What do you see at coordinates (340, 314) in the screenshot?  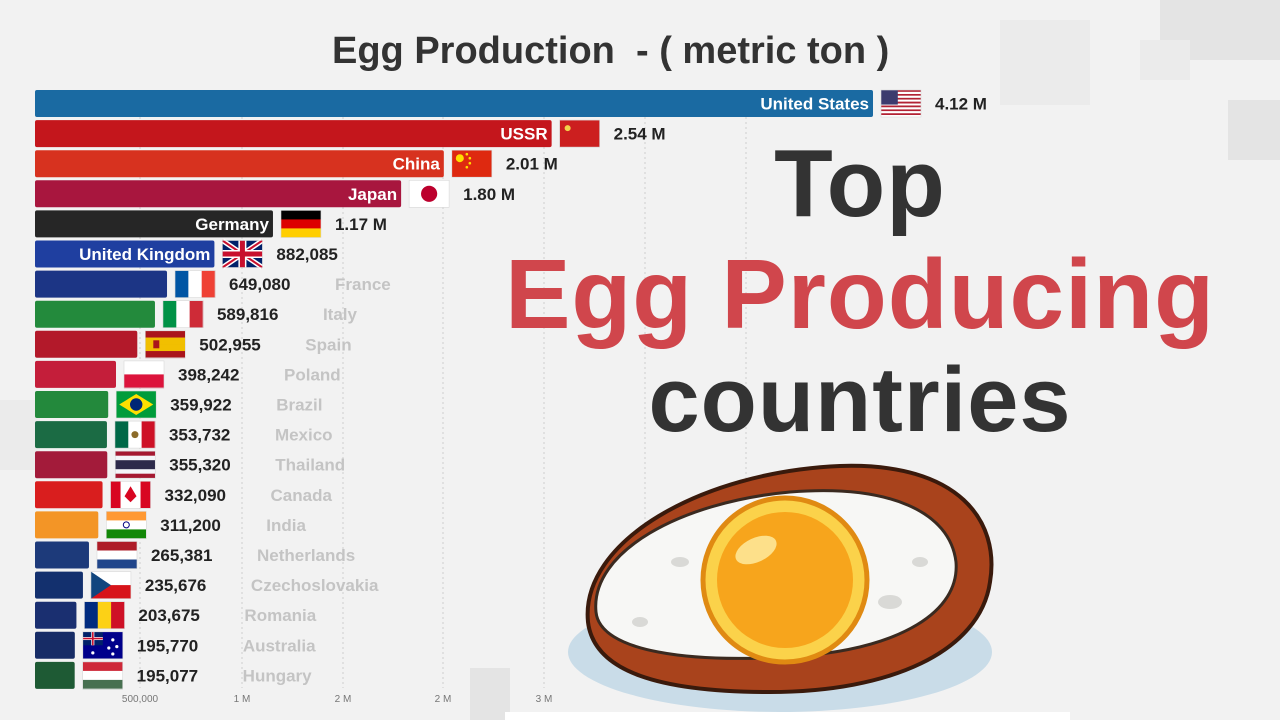 I see `bar-label: Italy` at bounding box center [340, 314].